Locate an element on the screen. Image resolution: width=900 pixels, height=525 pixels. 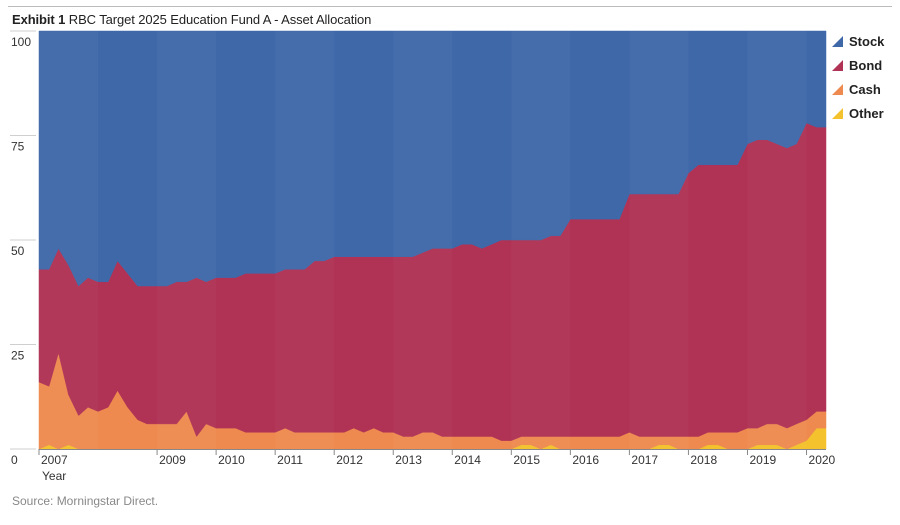
x-tick-label: 2014 is located at coordinates (467, 460).